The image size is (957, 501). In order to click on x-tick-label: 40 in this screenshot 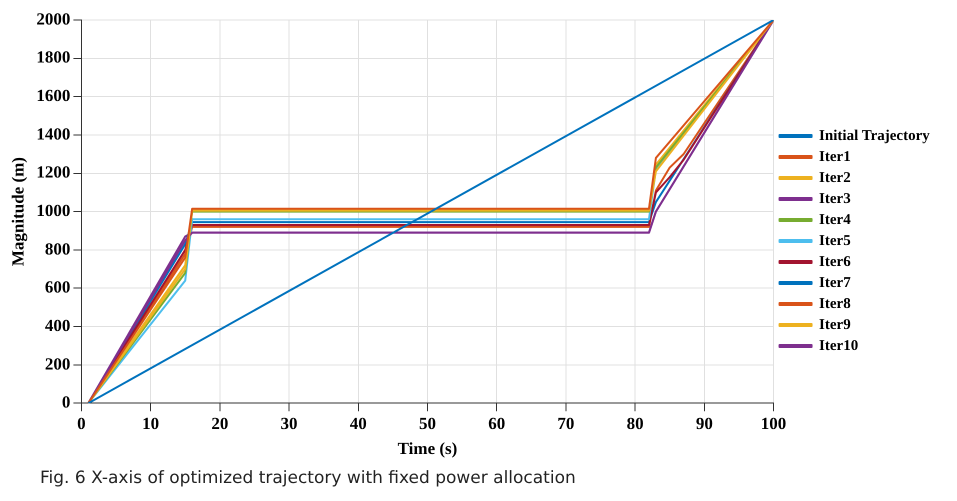, I will do `click(358, 423)`.